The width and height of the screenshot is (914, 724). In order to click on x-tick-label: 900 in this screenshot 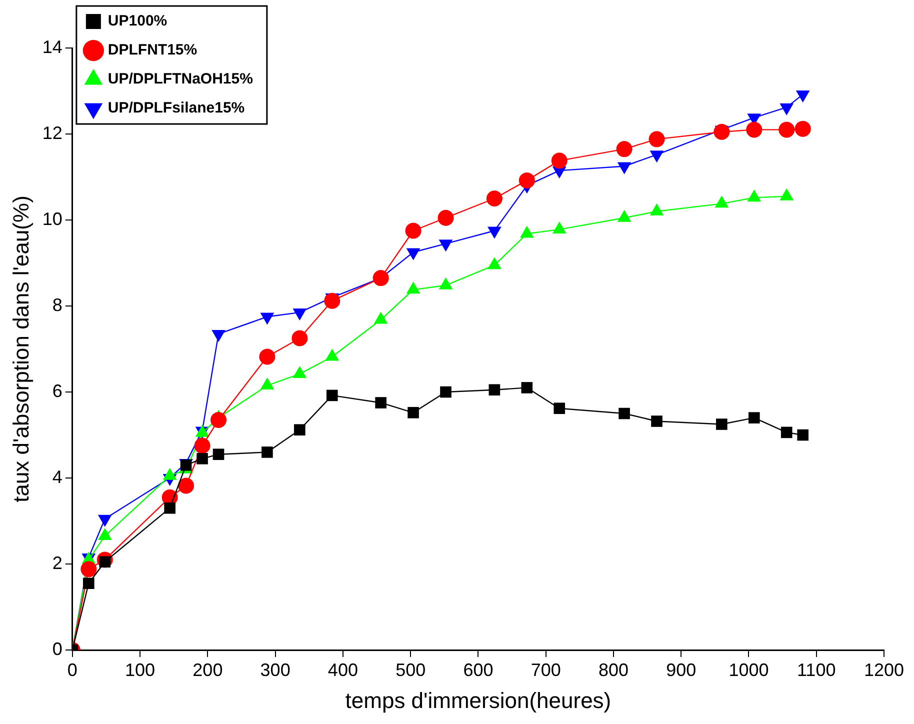, I will do `click(681, 670)`.